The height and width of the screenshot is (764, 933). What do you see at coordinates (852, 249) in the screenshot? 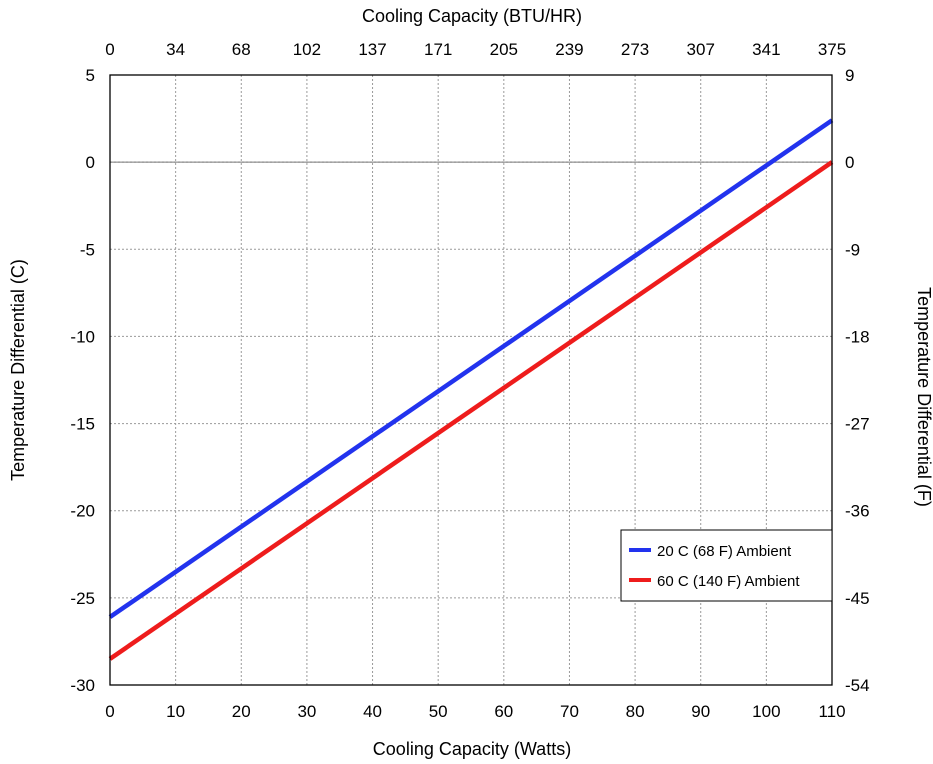
I see `y2-tick-label: -9` at bounding box center [852, 249].